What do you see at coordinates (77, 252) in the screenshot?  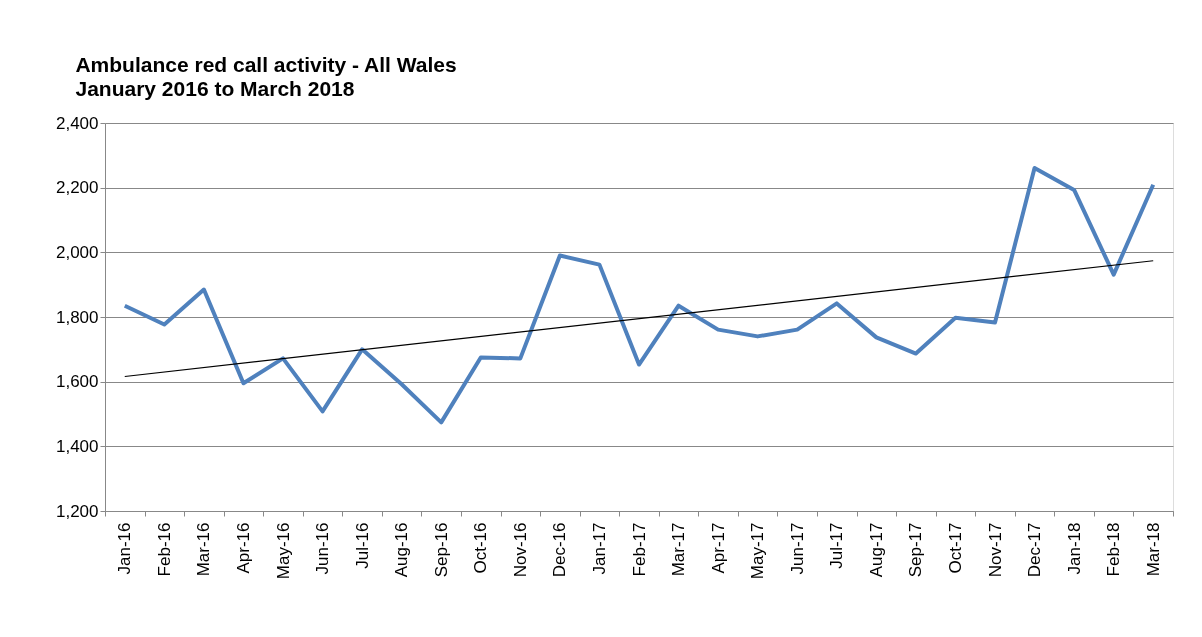 I see `y-tick-label: 2,000` at bounding box center [77, 252].